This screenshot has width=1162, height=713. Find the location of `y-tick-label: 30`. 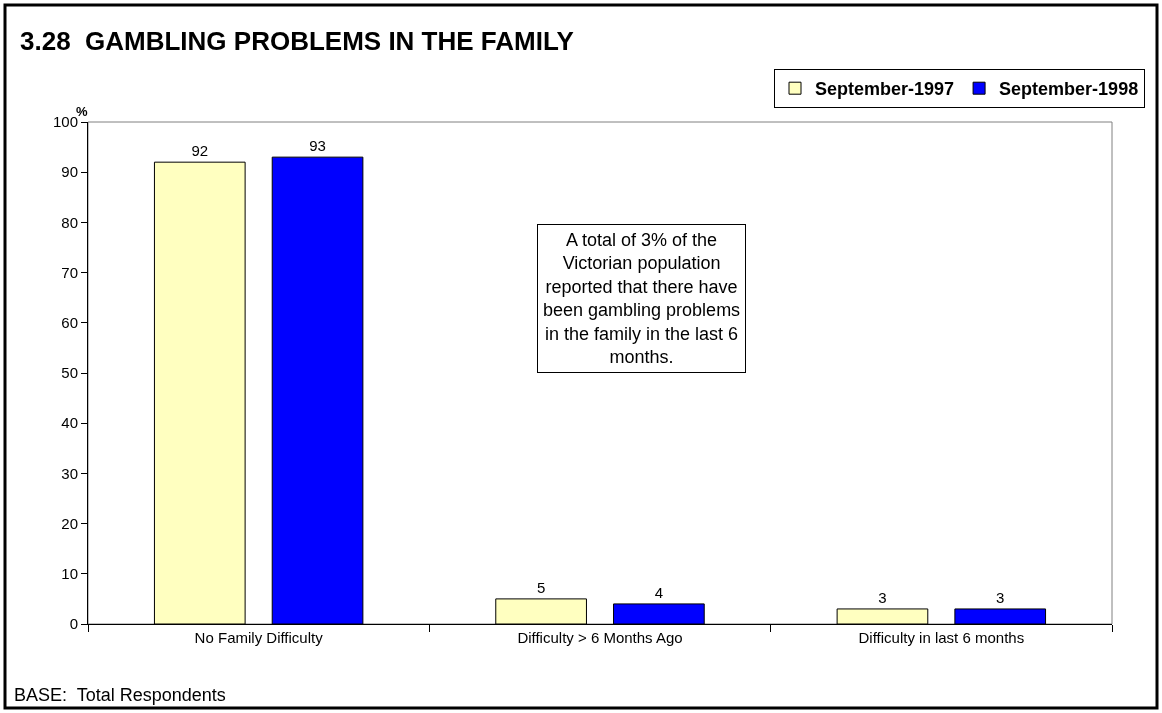

y-tick-label: 30 is located at coordinates (69, 473).